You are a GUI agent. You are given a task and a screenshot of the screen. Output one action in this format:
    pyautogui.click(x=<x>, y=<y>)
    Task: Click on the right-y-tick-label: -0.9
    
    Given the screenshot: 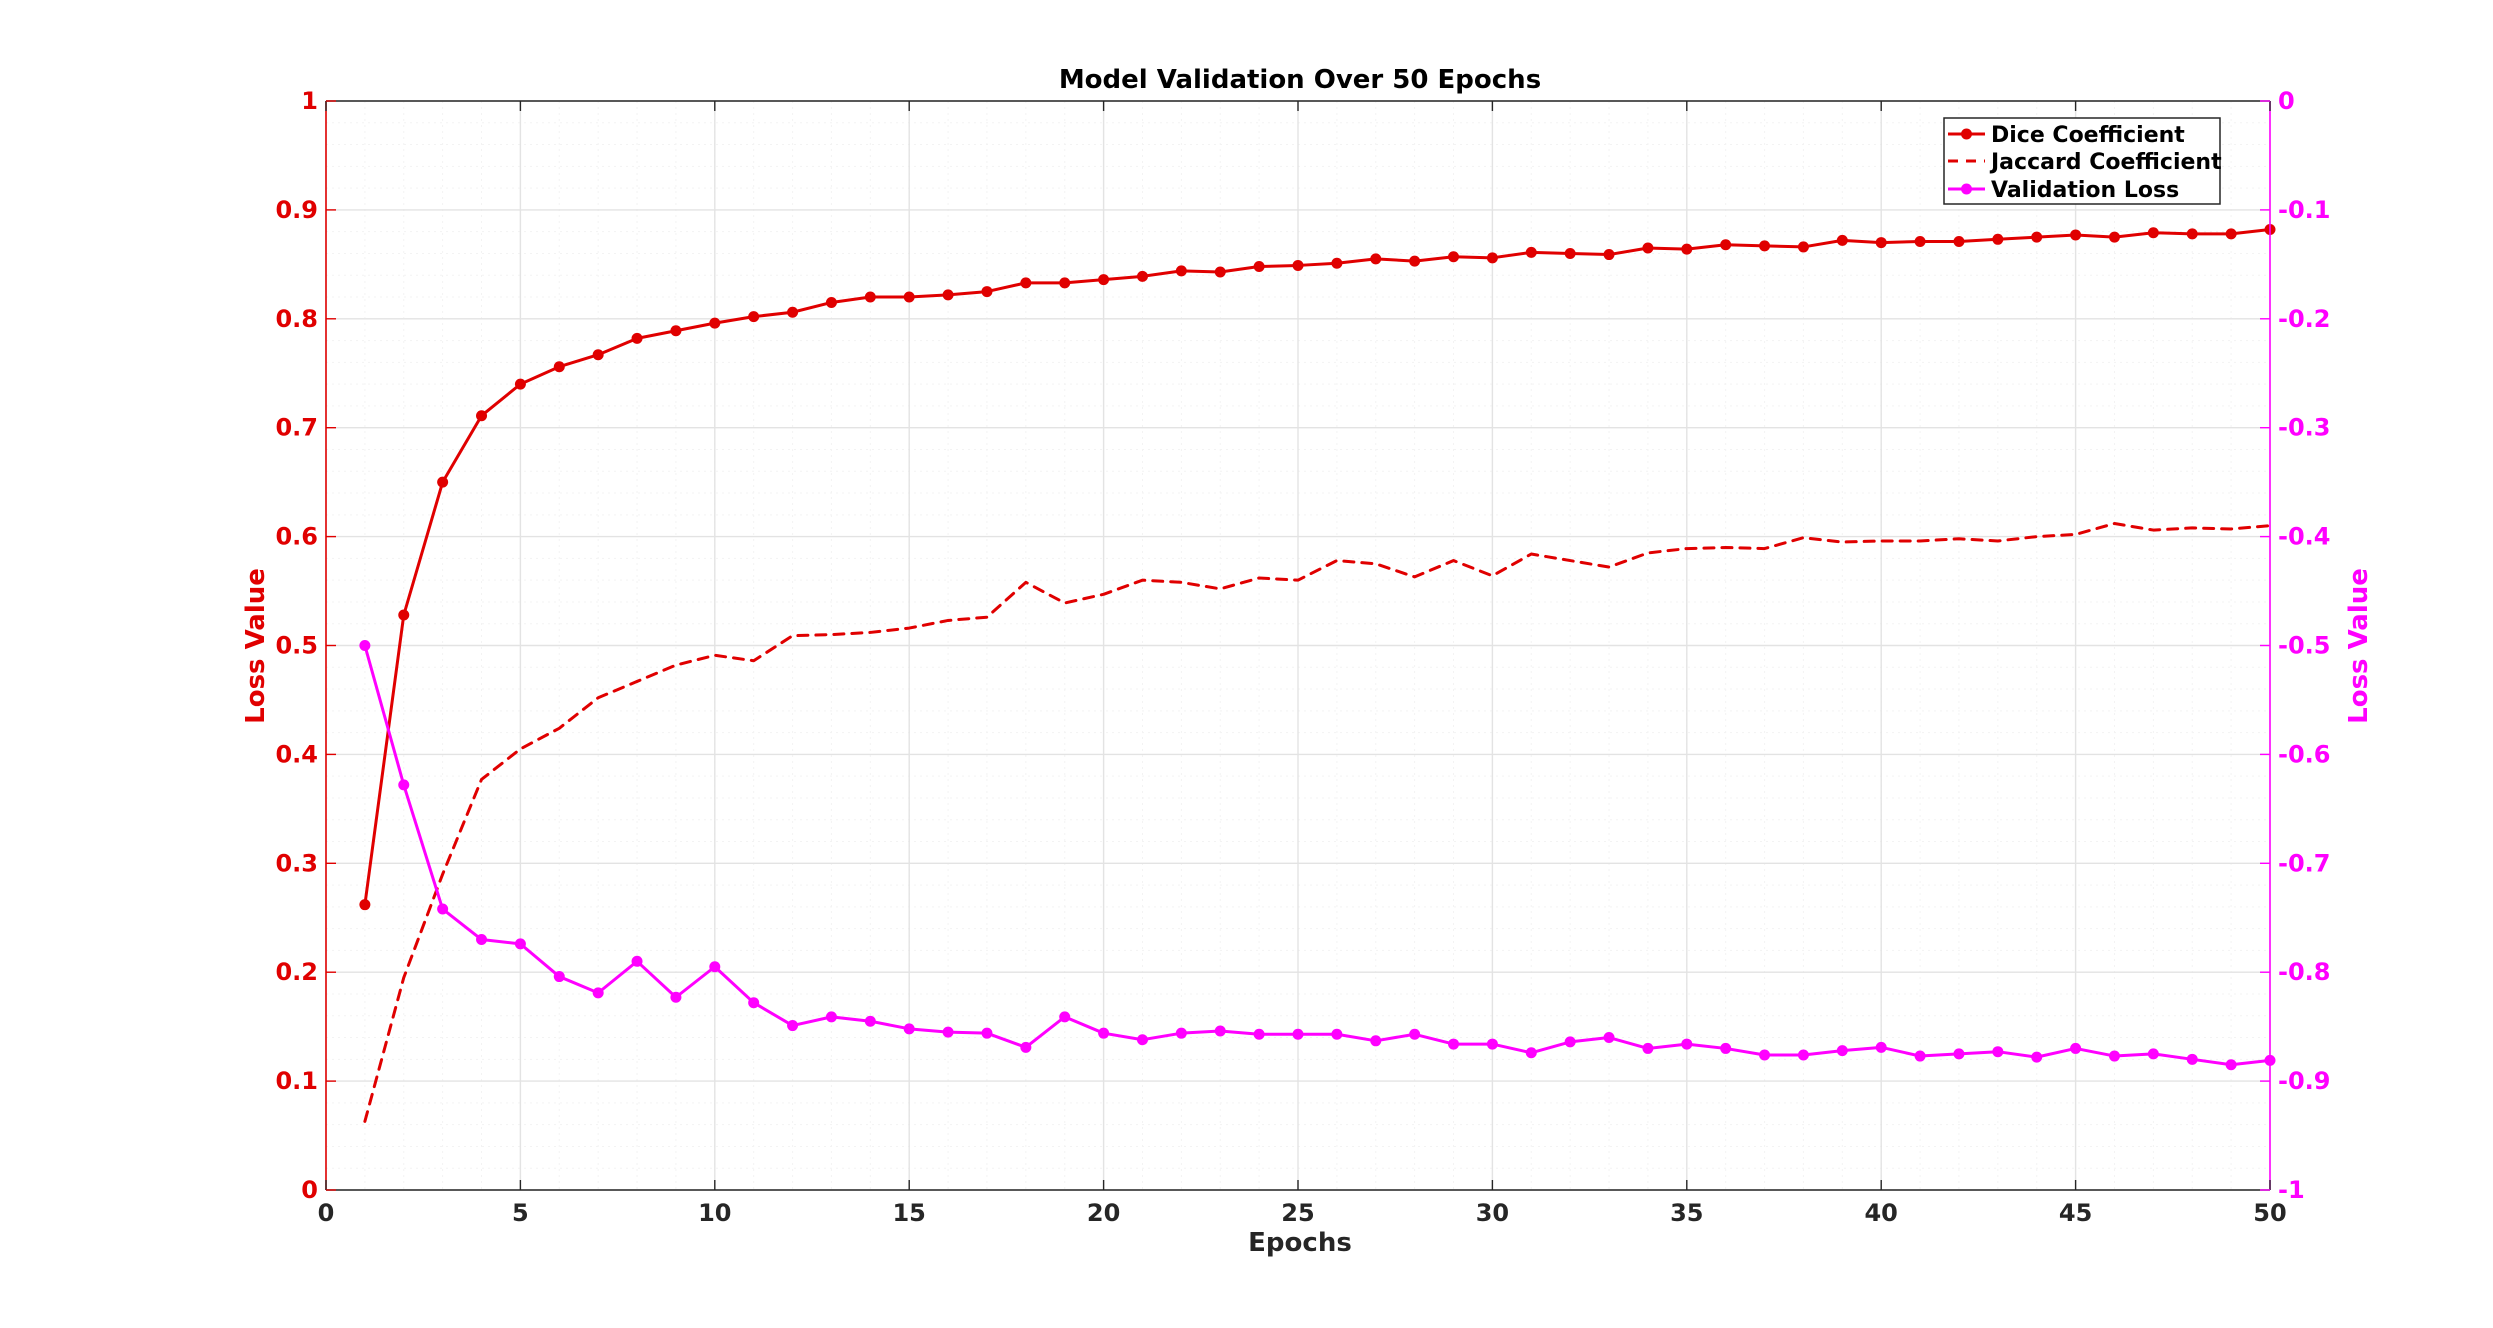 What is the action you would take?
    pyautogui.click(x=2304, y=1081)
    